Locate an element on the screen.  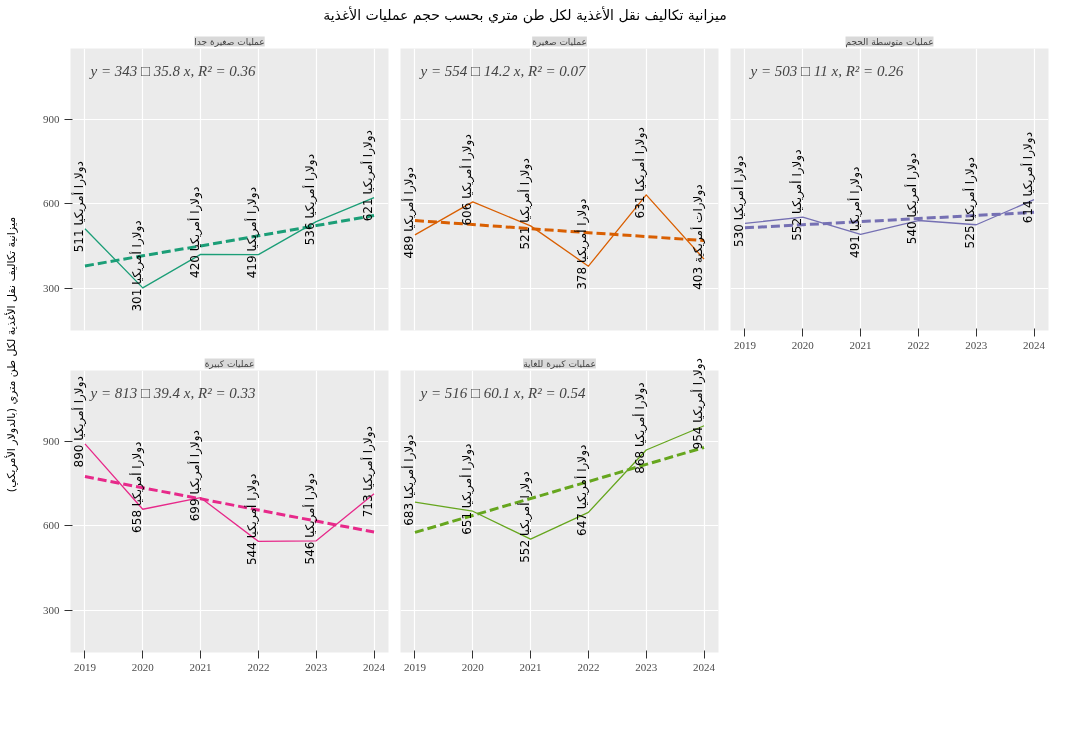
data-label: 713 دولارا أمريكيا is located at coordinates (368, 472).